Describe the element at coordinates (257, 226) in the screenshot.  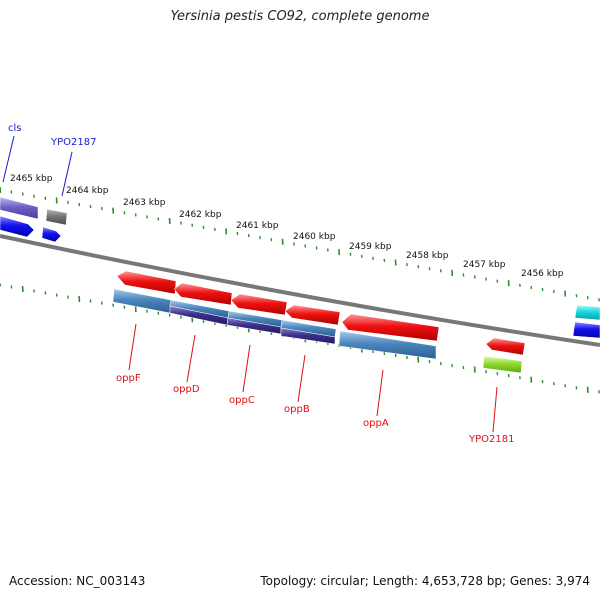
I see `scale-label-2461: 2461 kbp` at that location.